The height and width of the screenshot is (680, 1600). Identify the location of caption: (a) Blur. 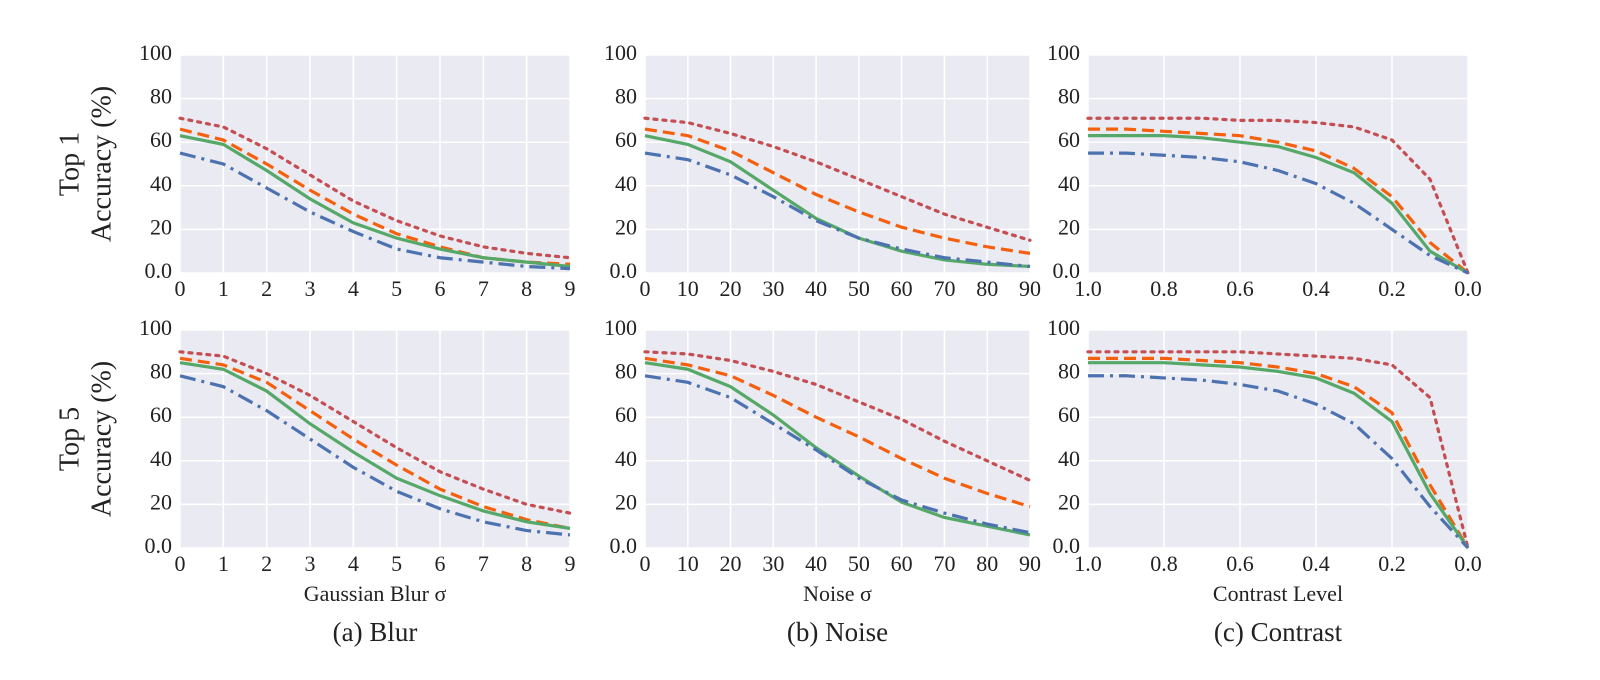
(375, 632).